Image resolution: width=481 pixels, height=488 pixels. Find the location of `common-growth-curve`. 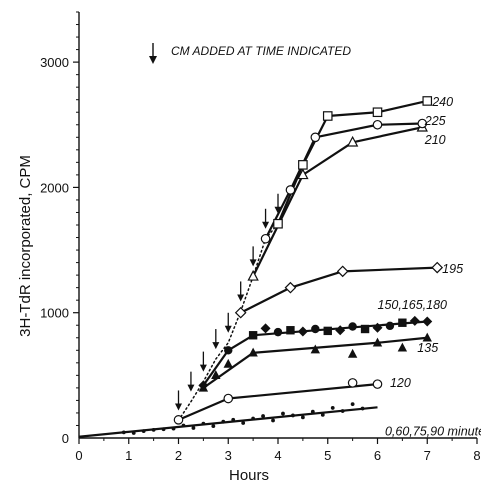

common-growth-curve is located at coordinates (228, 322).